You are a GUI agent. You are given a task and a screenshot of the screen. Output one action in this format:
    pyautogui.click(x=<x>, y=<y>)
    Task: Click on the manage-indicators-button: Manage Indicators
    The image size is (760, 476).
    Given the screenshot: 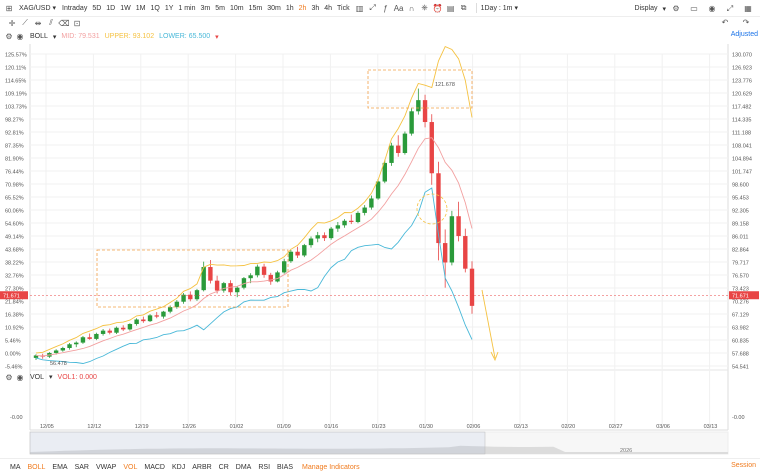 What is the action you would take?
    pyautogui.click(x=330, y=467)
    